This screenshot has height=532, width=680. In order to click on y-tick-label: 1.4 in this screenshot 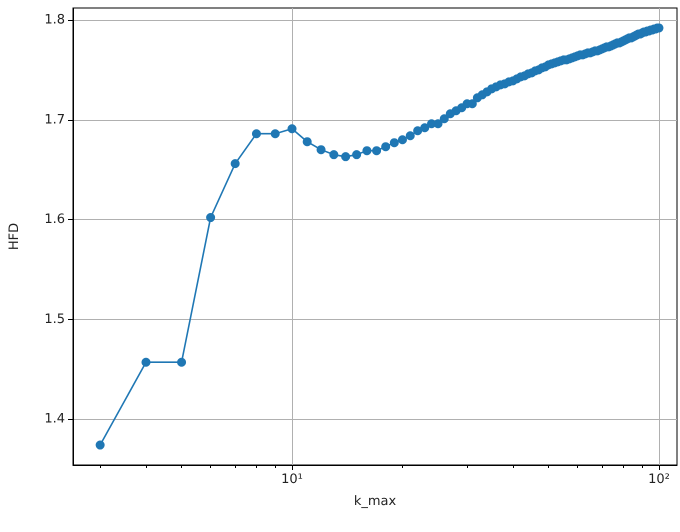, I will do `click(54, 419)`.